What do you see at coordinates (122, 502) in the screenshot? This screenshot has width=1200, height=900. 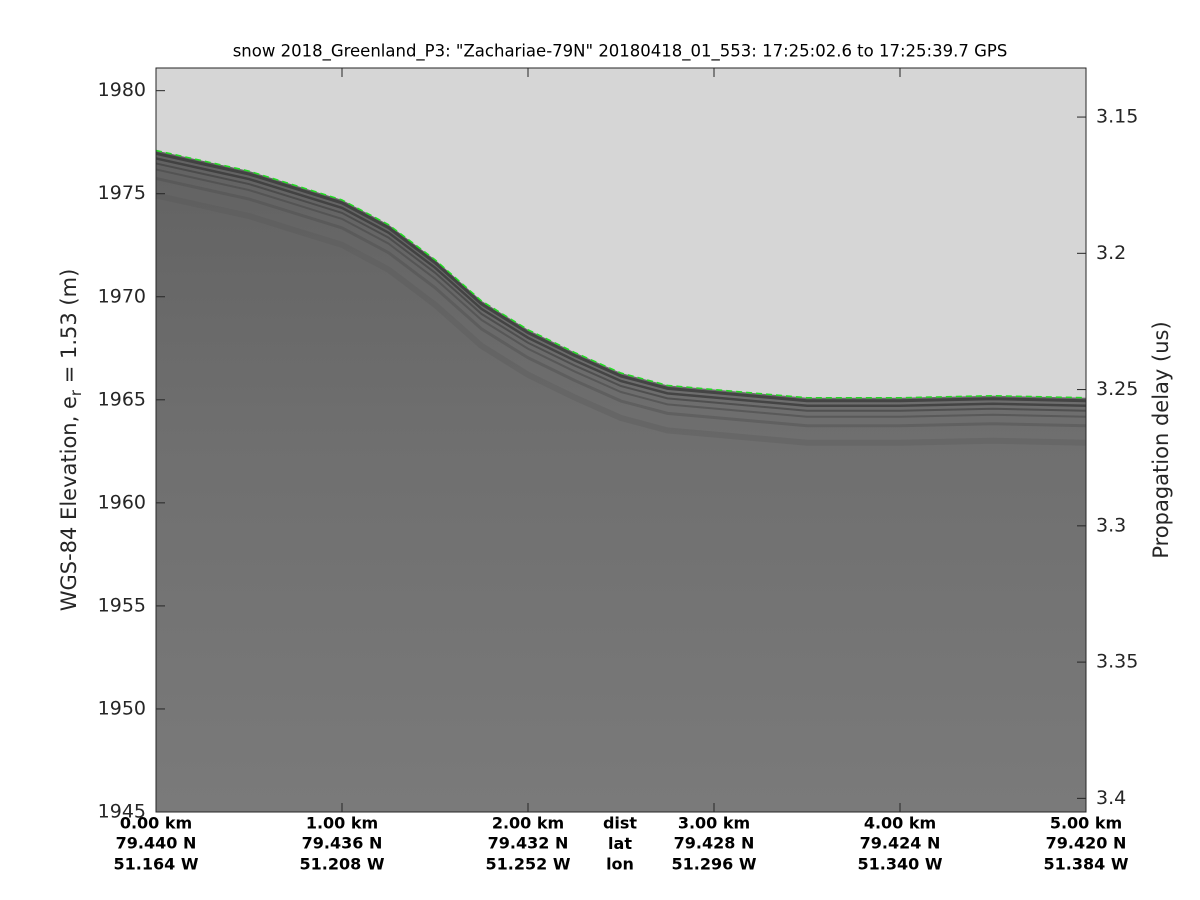 I see `y-tick-label: 1960` at bounding box center [122, 502].